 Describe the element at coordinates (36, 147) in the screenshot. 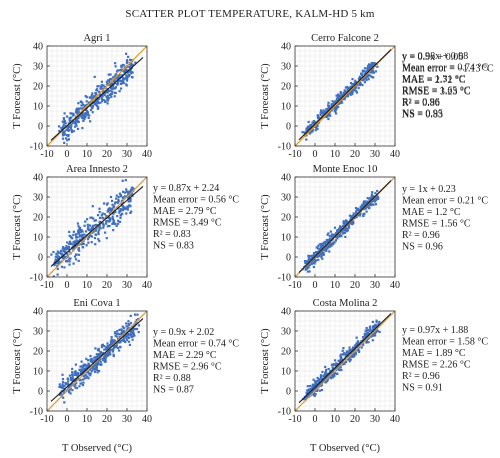

I see `y-tick-label: -10` at that location.